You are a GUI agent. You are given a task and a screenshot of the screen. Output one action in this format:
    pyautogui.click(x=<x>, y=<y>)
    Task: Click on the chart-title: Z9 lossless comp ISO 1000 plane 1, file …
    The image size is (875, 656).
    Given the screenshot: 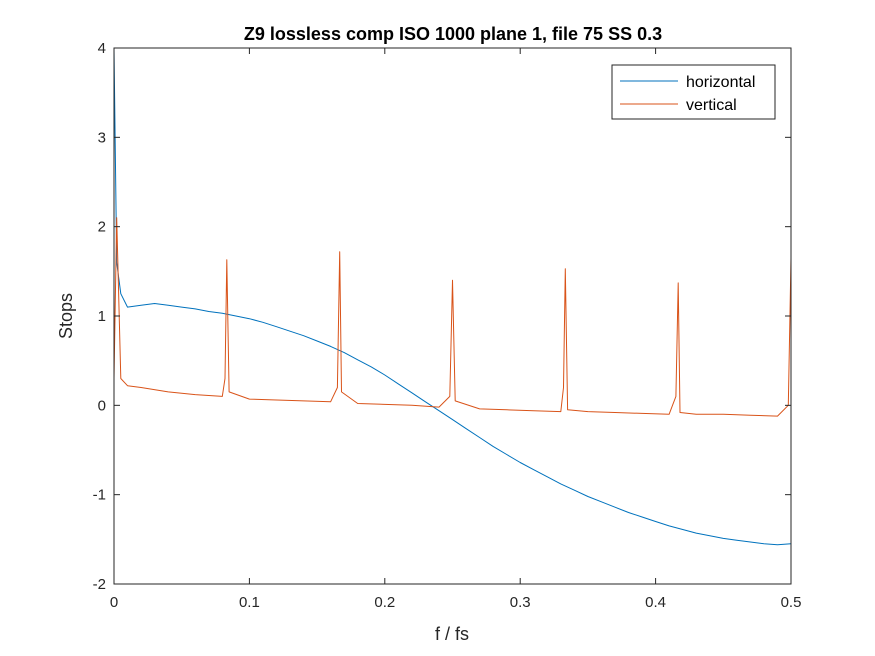 What is the action you would take?
    pyautogui.click(x=453, y=34)
    